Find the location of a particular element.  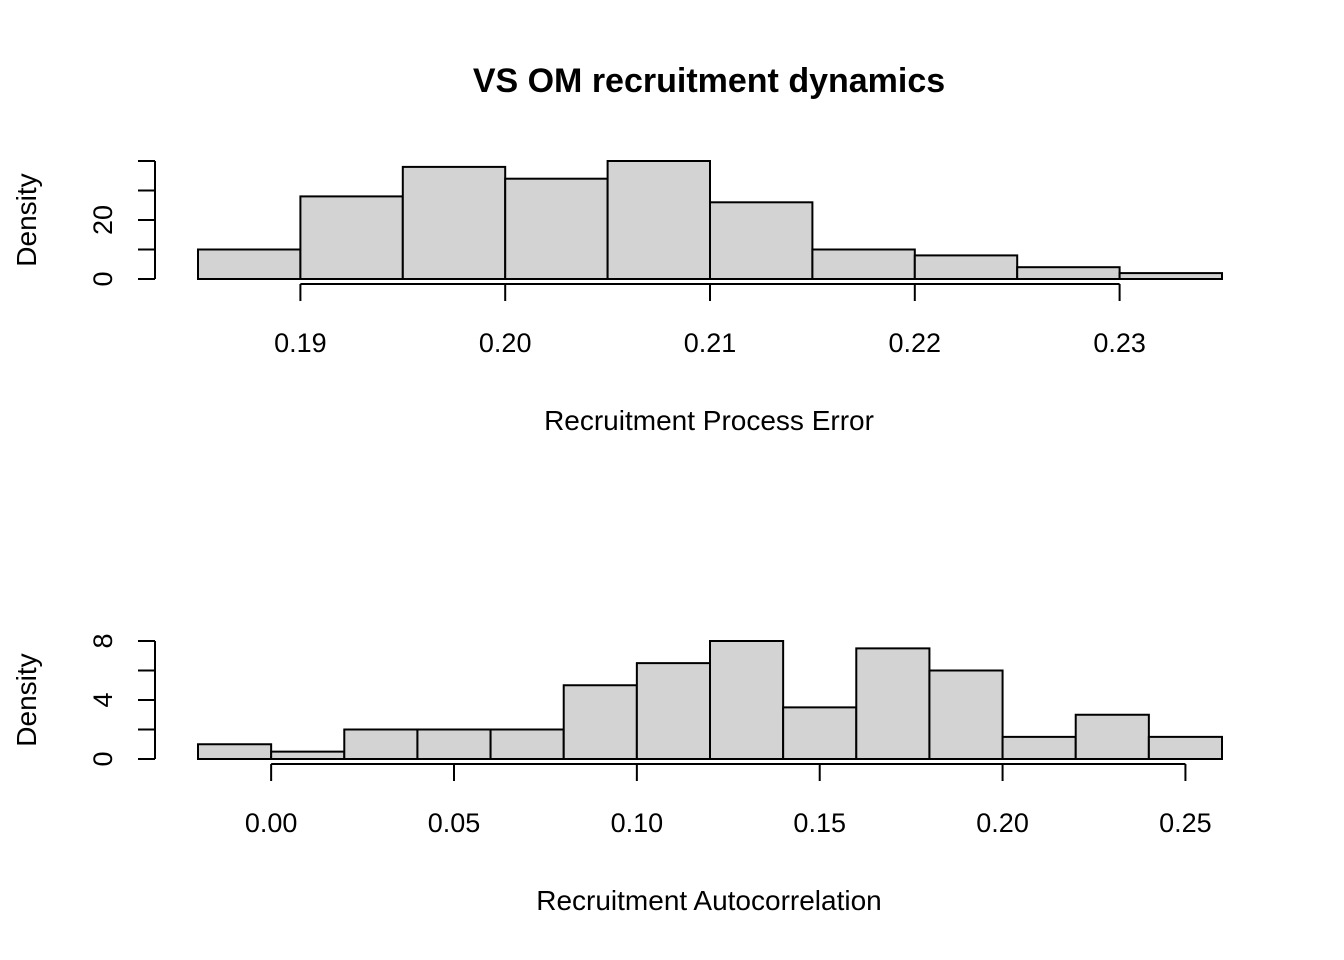

y-tick-label: 20 is located at coordinates (103, 220).